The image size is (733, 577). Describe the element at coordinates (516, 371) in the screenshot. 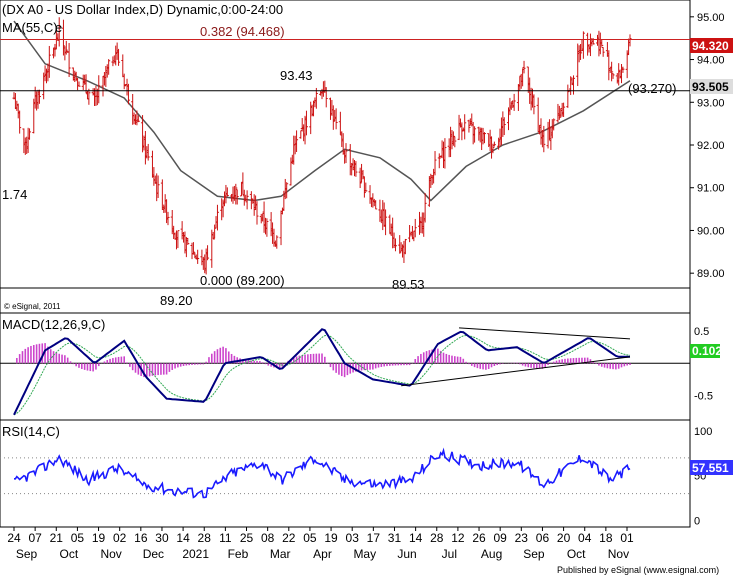

I see `macd-lower-trendline` at that location.